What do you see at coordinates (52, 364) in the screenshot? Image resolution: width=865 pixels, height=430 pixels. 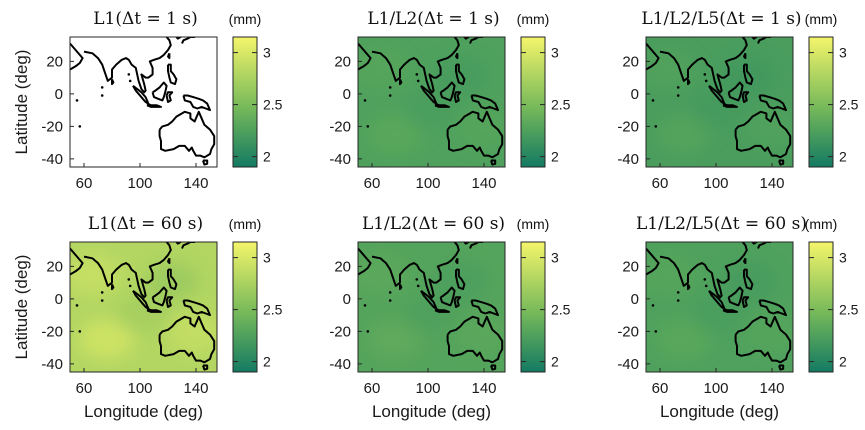 I see `y-tick-label: -40` at bounding box center [52, 364].